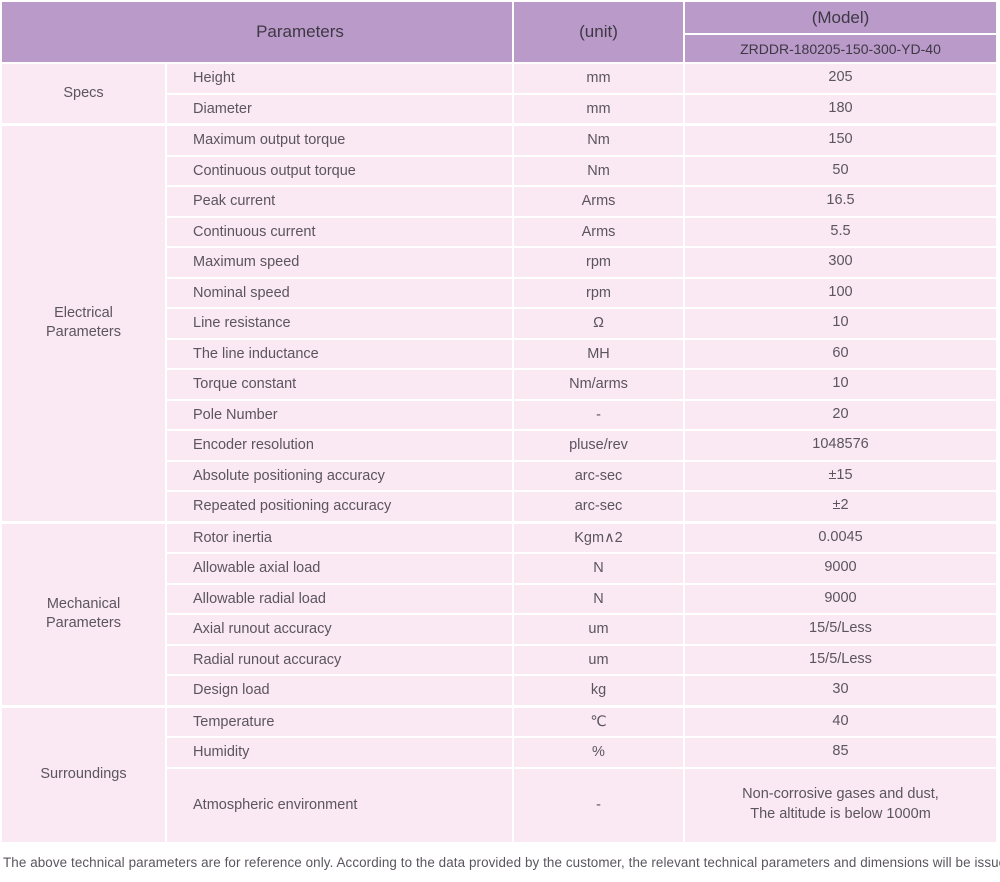 This screenshot has width=1000, height=882. What do you see at coordinates (339, 598) in the screenshot?
I see `param-name-cell: Allowable radial load` at bounding box center [339, 598].